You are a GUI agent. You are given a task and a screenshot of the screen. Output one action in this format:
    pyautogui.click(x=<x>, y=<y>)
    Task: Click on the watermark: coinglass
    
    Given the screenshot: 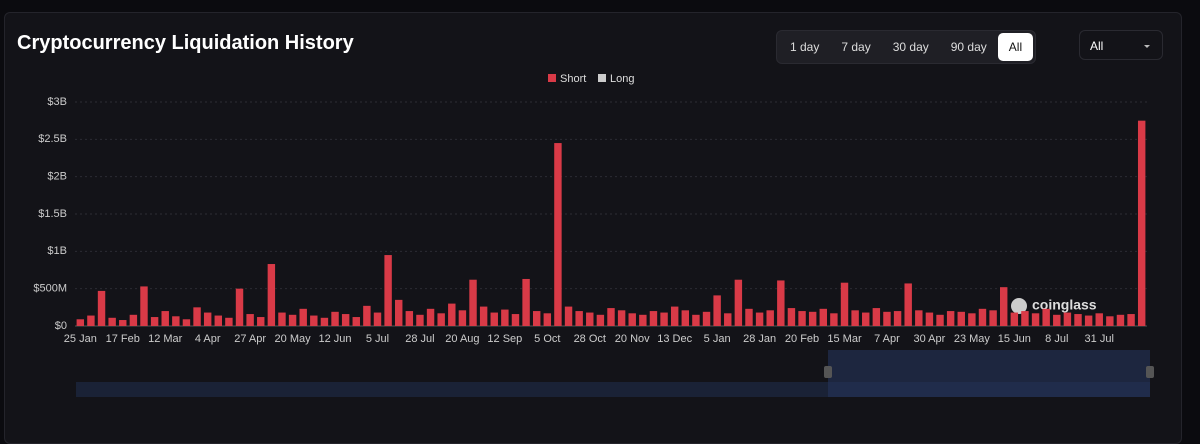 What is the action you would take?
    pyautogui.click(x=1064, y=305)
    